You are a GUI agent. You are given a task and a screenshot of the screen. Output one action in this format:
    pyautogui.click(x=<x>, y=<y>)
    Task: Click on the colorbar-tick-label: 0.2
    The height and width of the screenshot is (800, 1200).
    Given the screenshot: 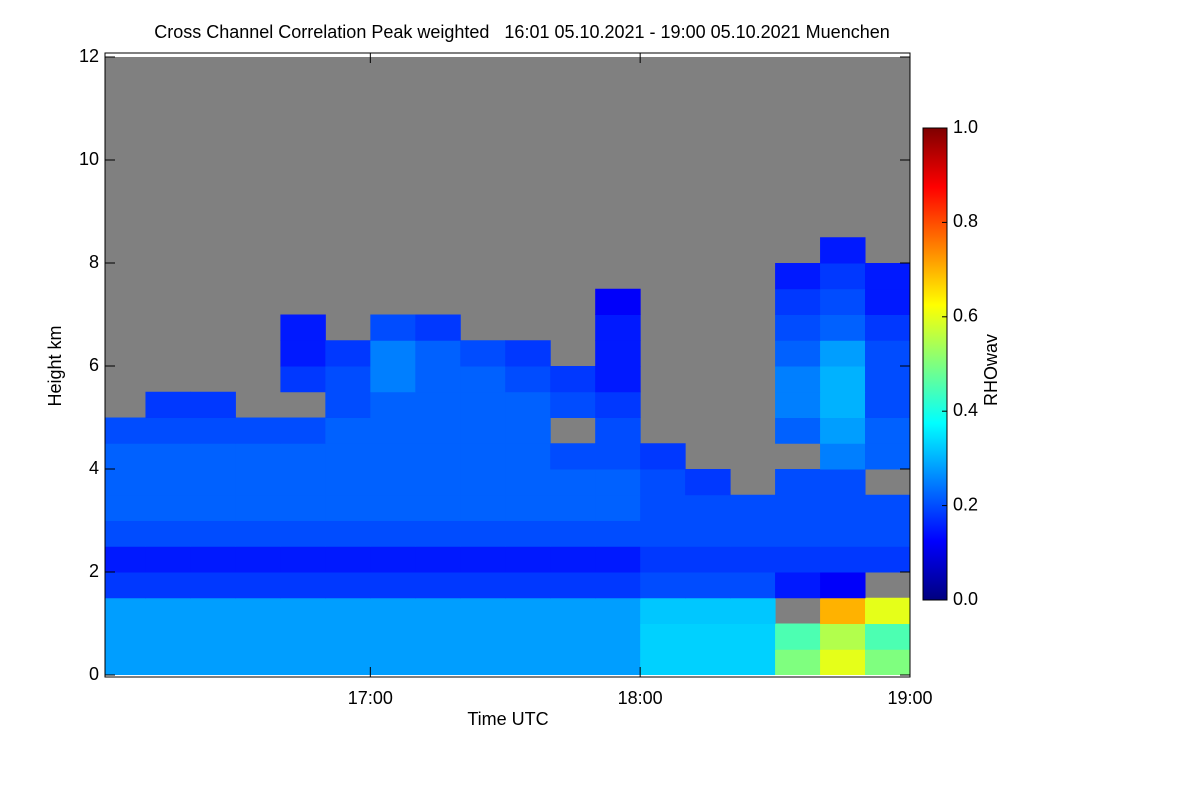 What is the action you would take?
    pyautogui.click(x=965, y=504)
    